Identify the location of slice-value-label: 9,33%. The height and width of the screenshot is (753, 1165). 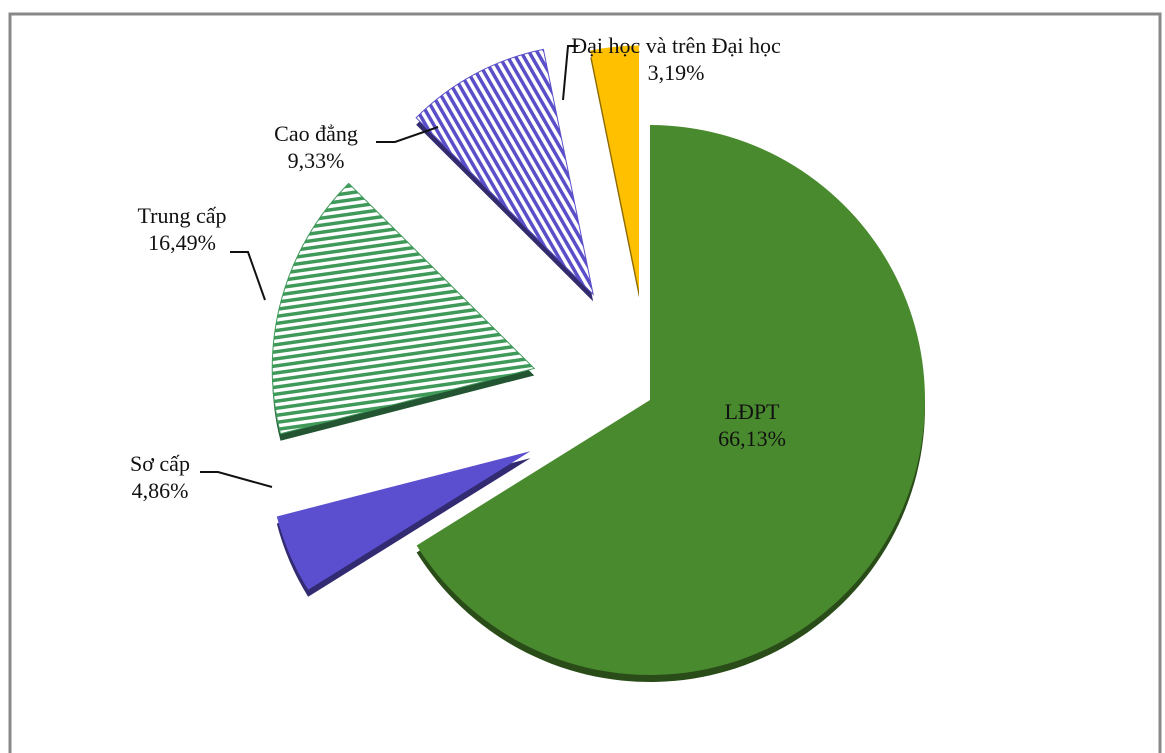
(316, 160).